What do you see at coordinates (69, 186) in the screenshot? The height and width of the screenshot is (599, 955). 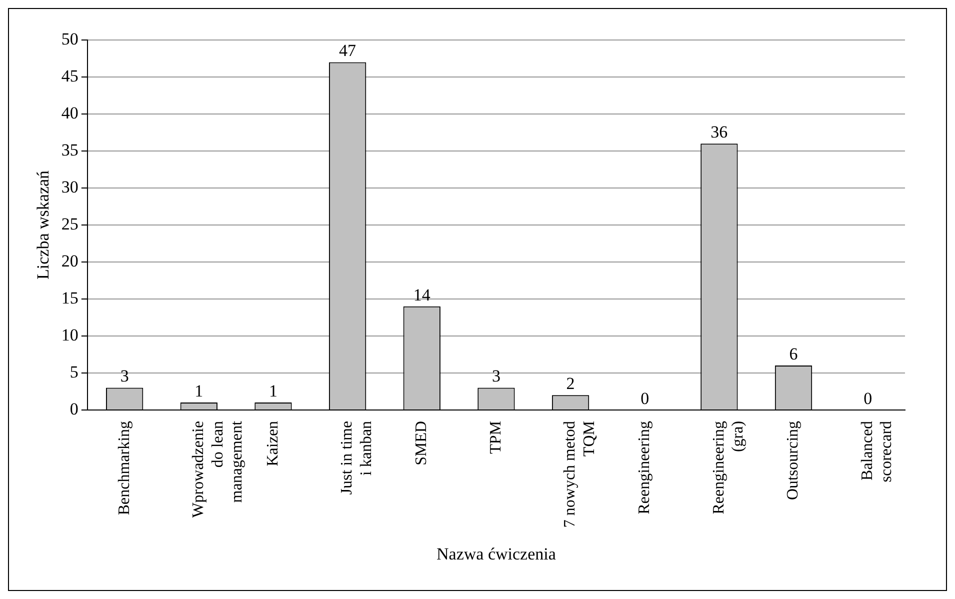 I see `y-tick-label: 30` at bounding box center [69, 186].